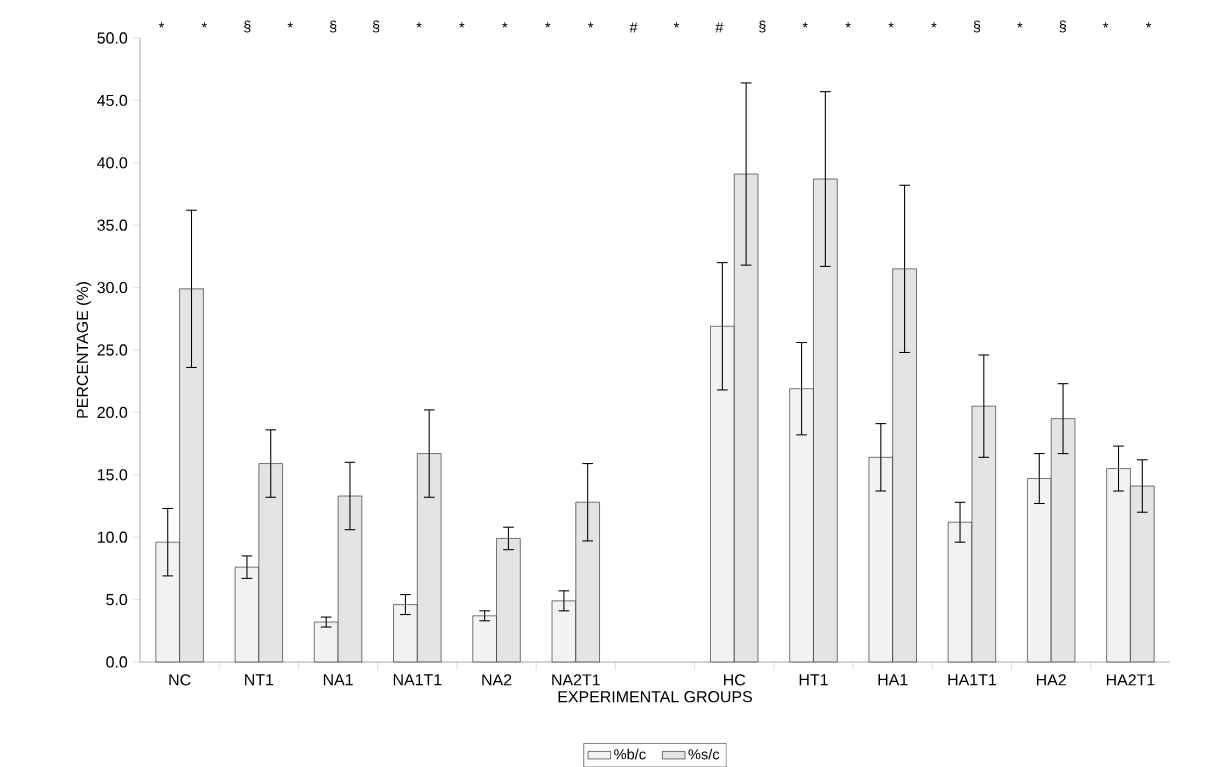 The image size is (1208, 767). Describe the element at coordinates (972, 680) in the screenshot. I see `x-tick-label: HA1T1` at that location.